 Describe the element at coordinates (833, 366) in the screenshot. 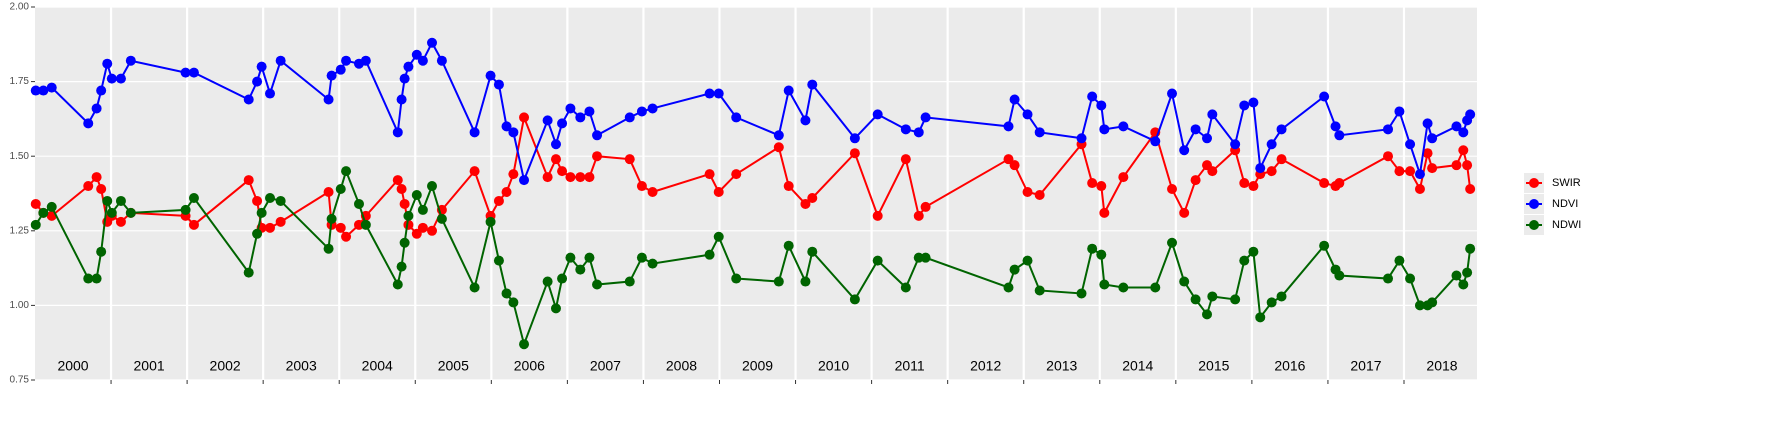

I see `year-label: 2010` at that location.